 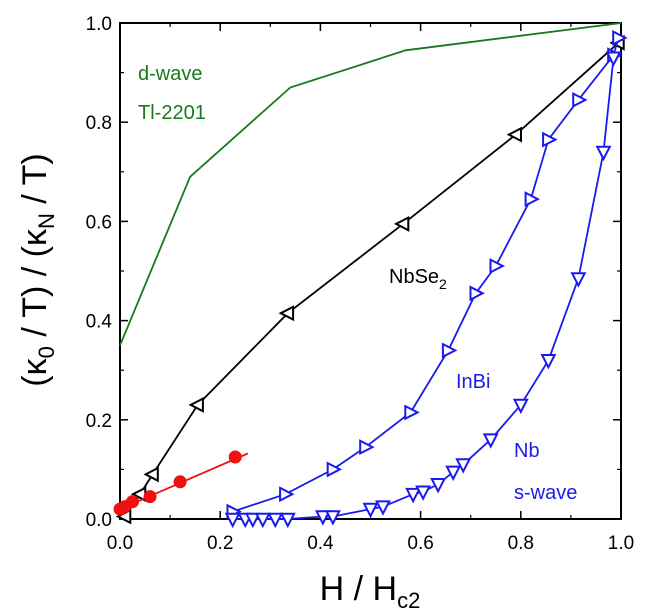 What do you see at coordinates (99, 520) in the screenshot?
I see `y-tick-label: 0.0` at bounding box center [99, 520].